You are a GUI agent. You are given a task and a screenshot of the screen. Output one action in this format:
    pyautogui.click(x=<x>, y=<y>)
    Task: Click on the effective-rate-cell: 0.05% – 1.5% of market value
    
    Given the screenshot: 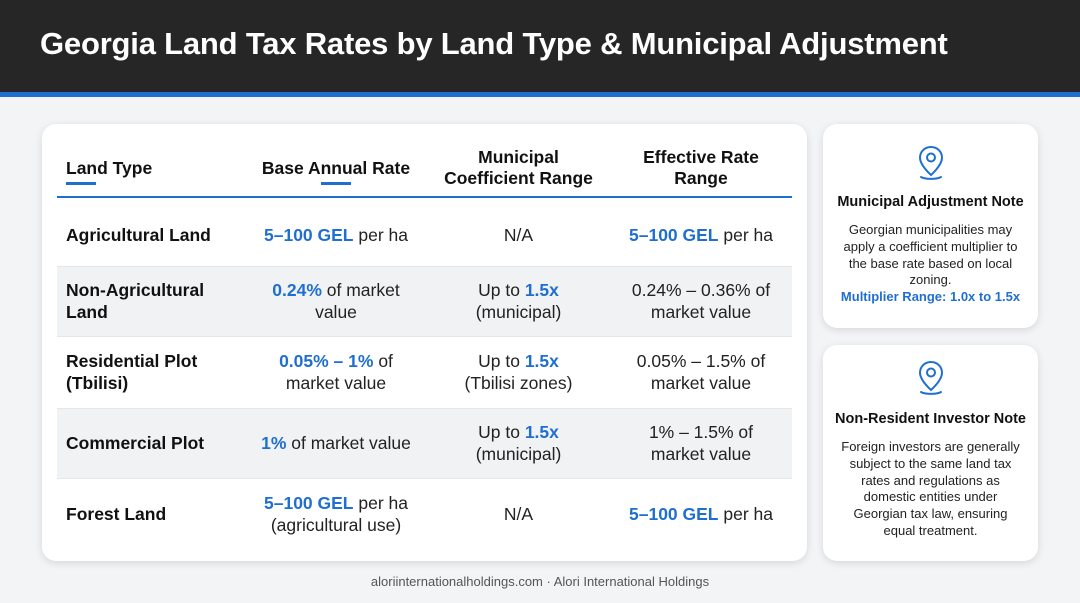 What is the action you would take?
    pyautogui.click(x=701, y=372)
    